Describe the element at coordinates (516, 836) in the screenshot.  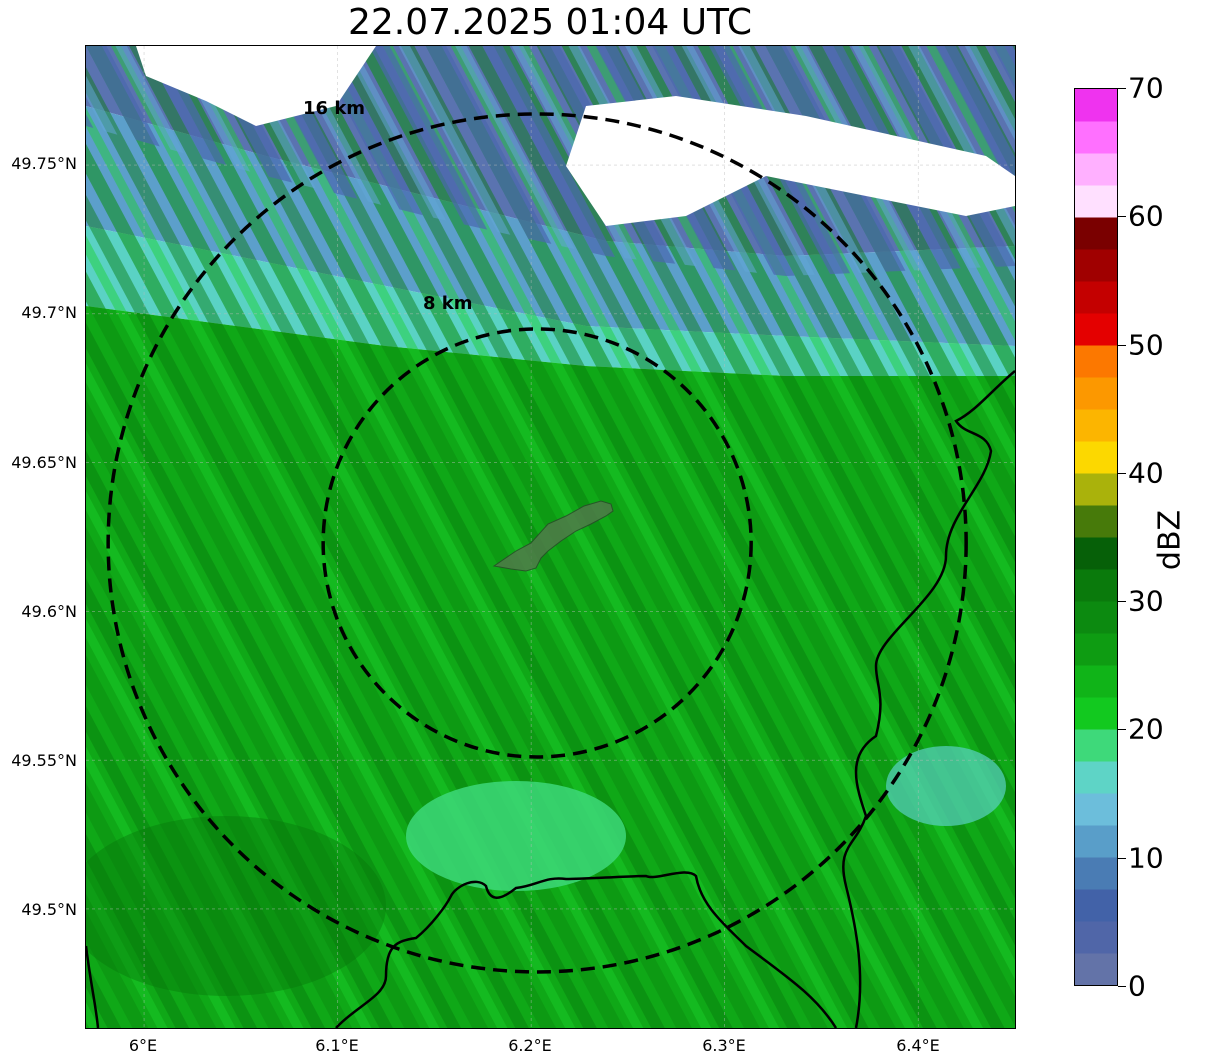
I see `light-echo-south` at that location.